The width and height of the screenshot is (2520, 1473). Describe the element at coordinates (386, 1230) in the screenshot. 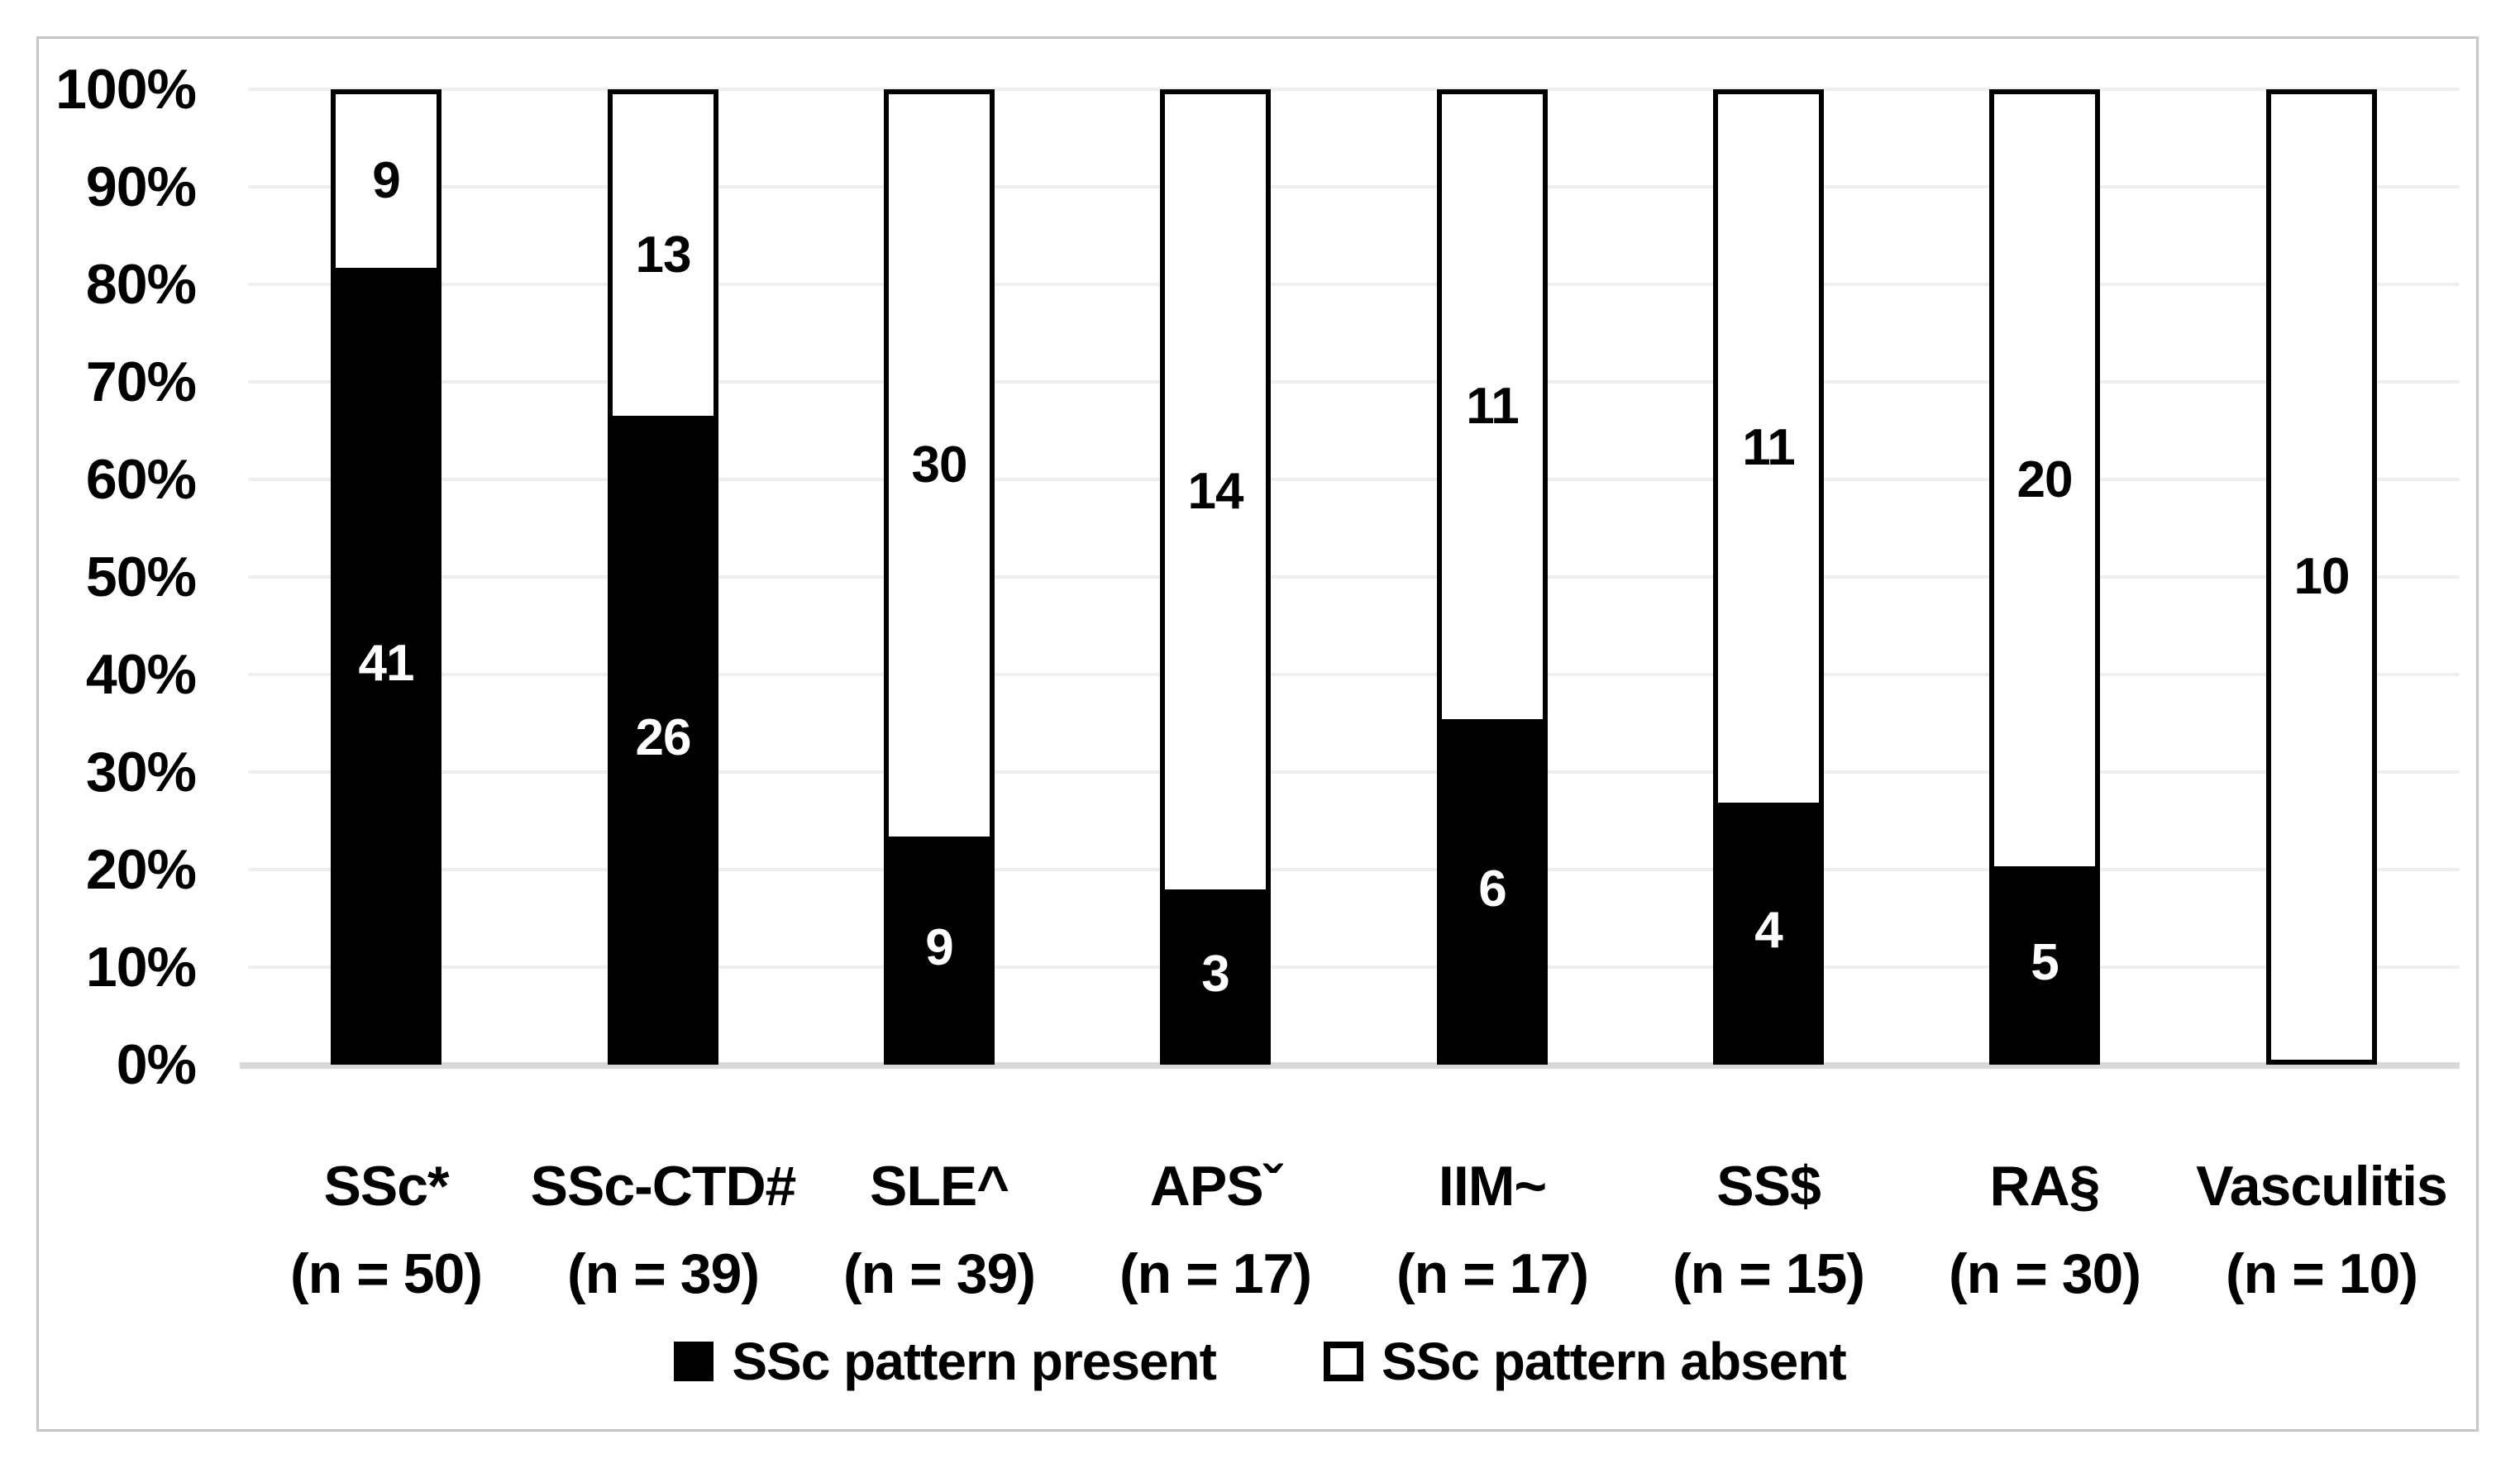

I see `category-label-SSc*: SSc* (n = 50)` at that location.